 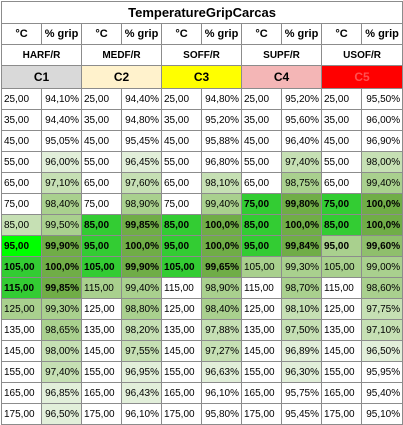 What do you see at coordinates (361, 77) in the screenshot?
I see `compound-code: C5` at bounding box center [361, 77].